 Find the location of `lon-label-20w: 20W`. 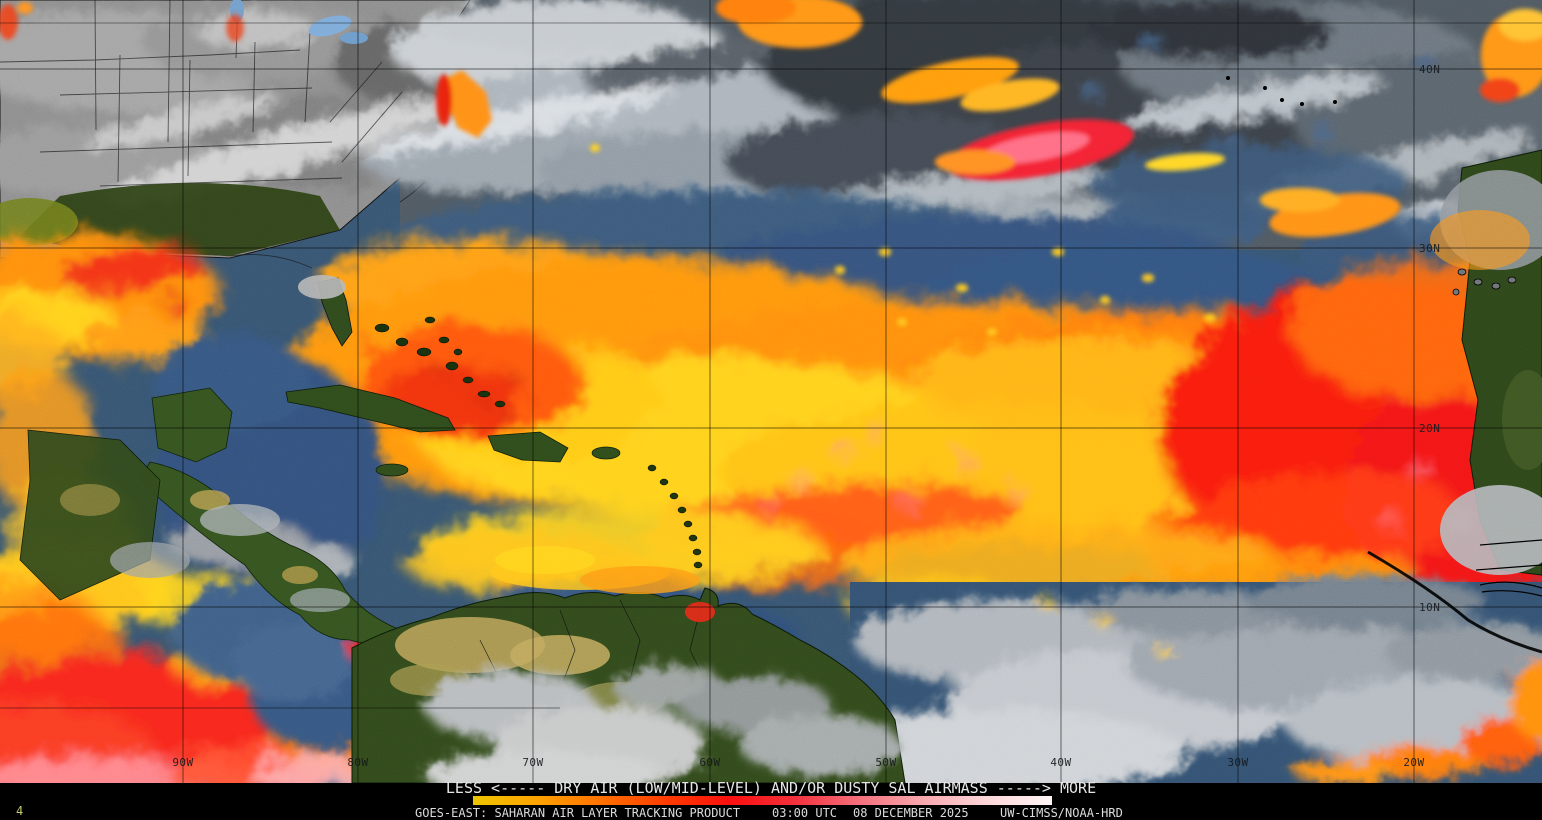

lon-label-20w: 20W is located at coordinates (1414, 762).